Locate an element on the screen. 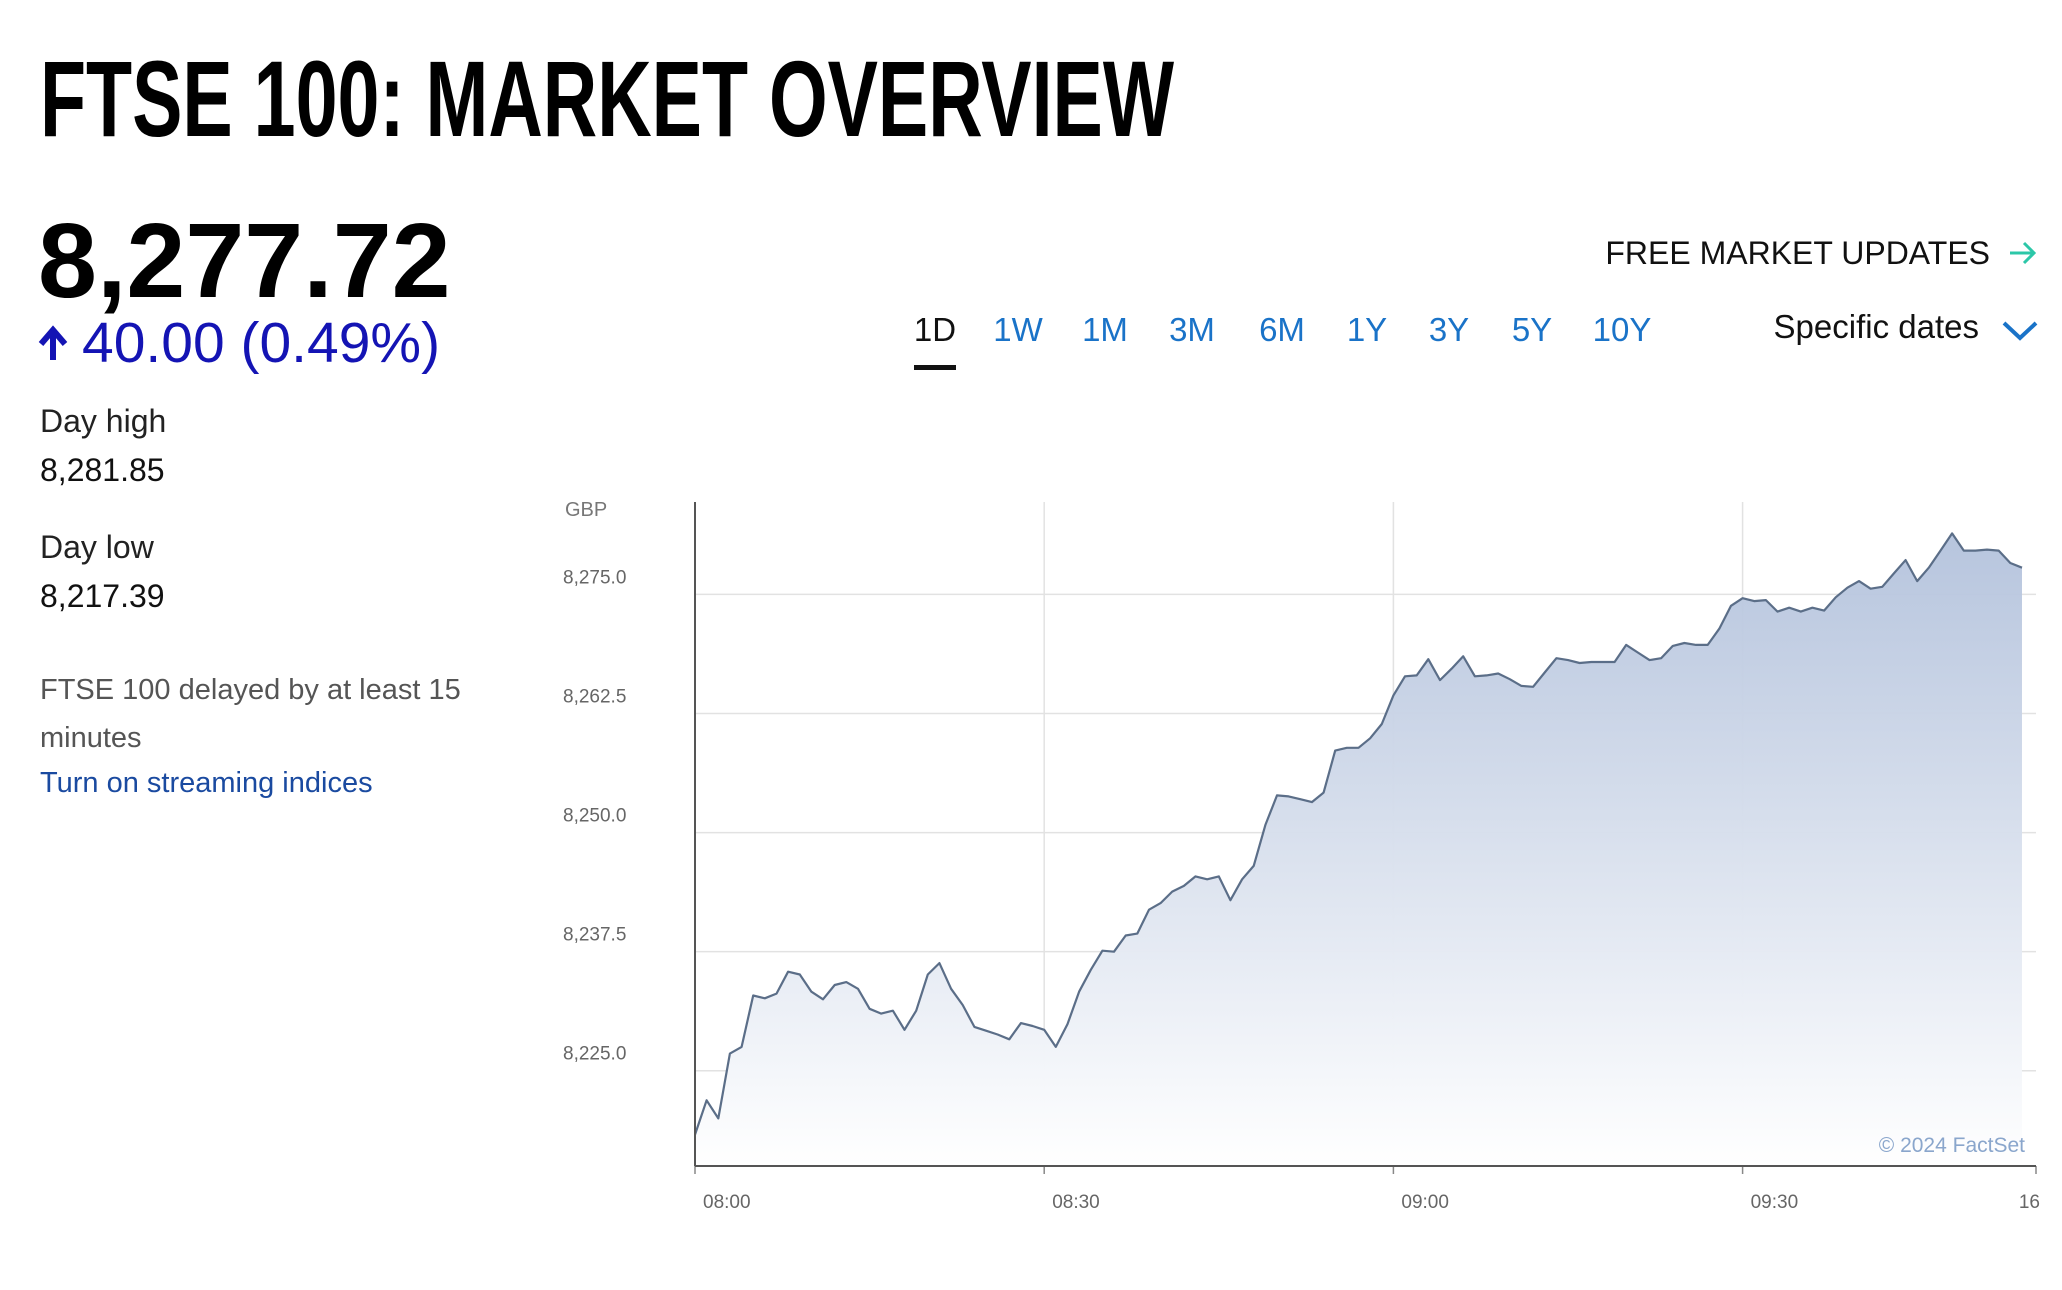  y-tick-label: 8,275.0 is located at coordinates (594, 577).